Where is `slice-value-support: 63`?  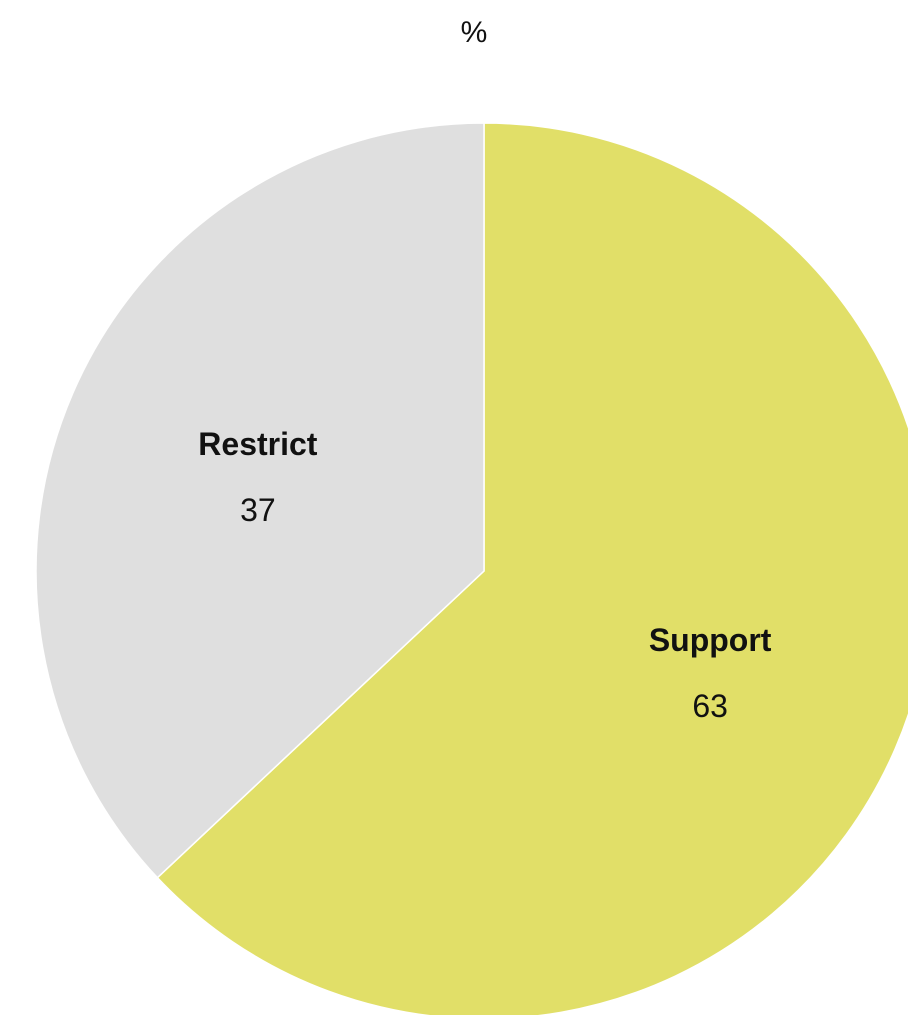
slice-value-support: 63 is located at coordinates (710, 706).